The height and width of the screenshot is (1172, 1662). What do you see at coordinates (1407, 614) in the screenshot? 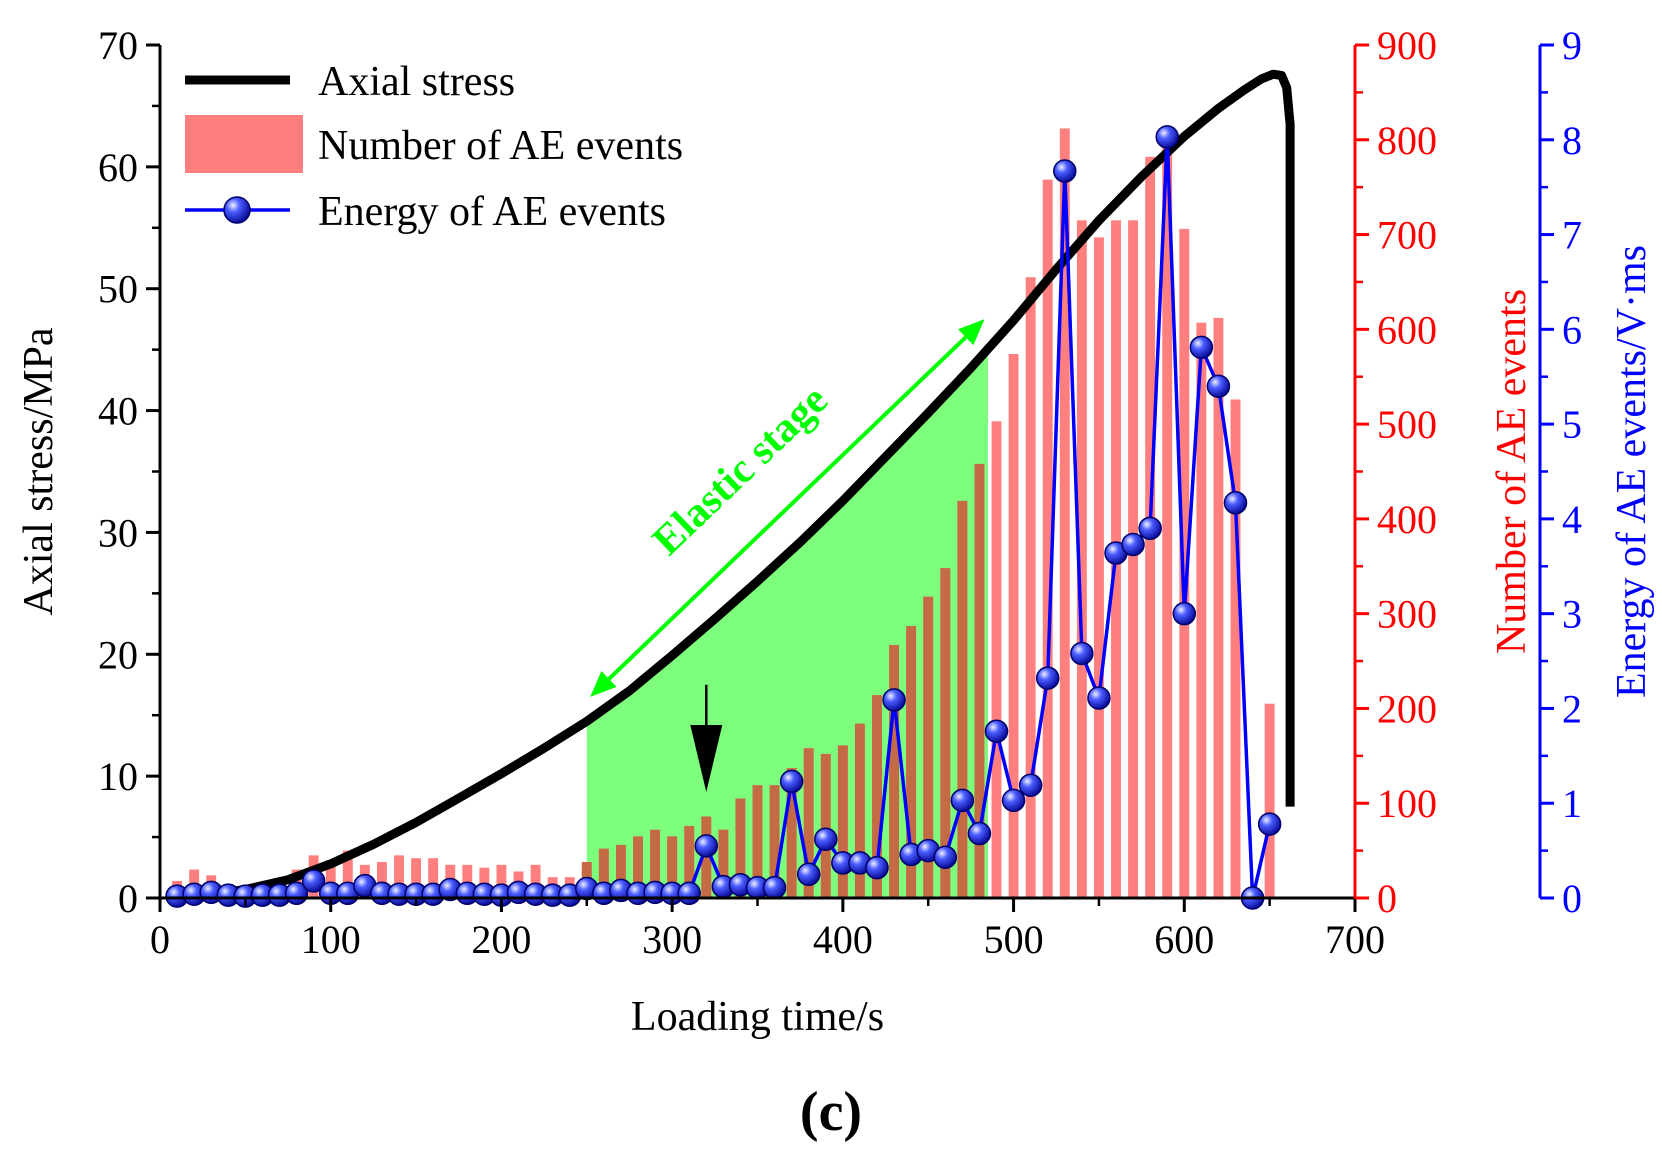
I see `right-count-tick-label: 300` at bounding box center [1407, 614].